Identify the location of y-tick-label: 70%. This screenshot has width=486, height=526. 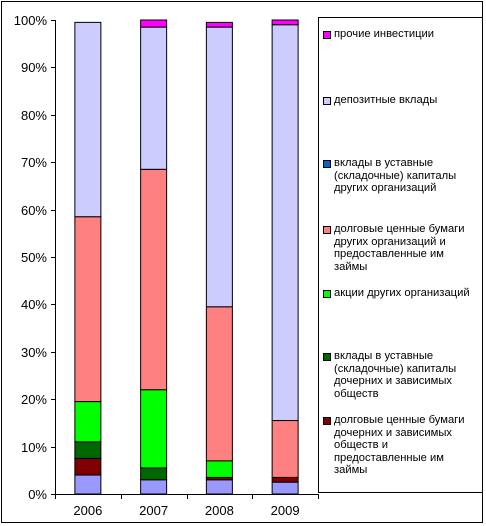
(34, 162).